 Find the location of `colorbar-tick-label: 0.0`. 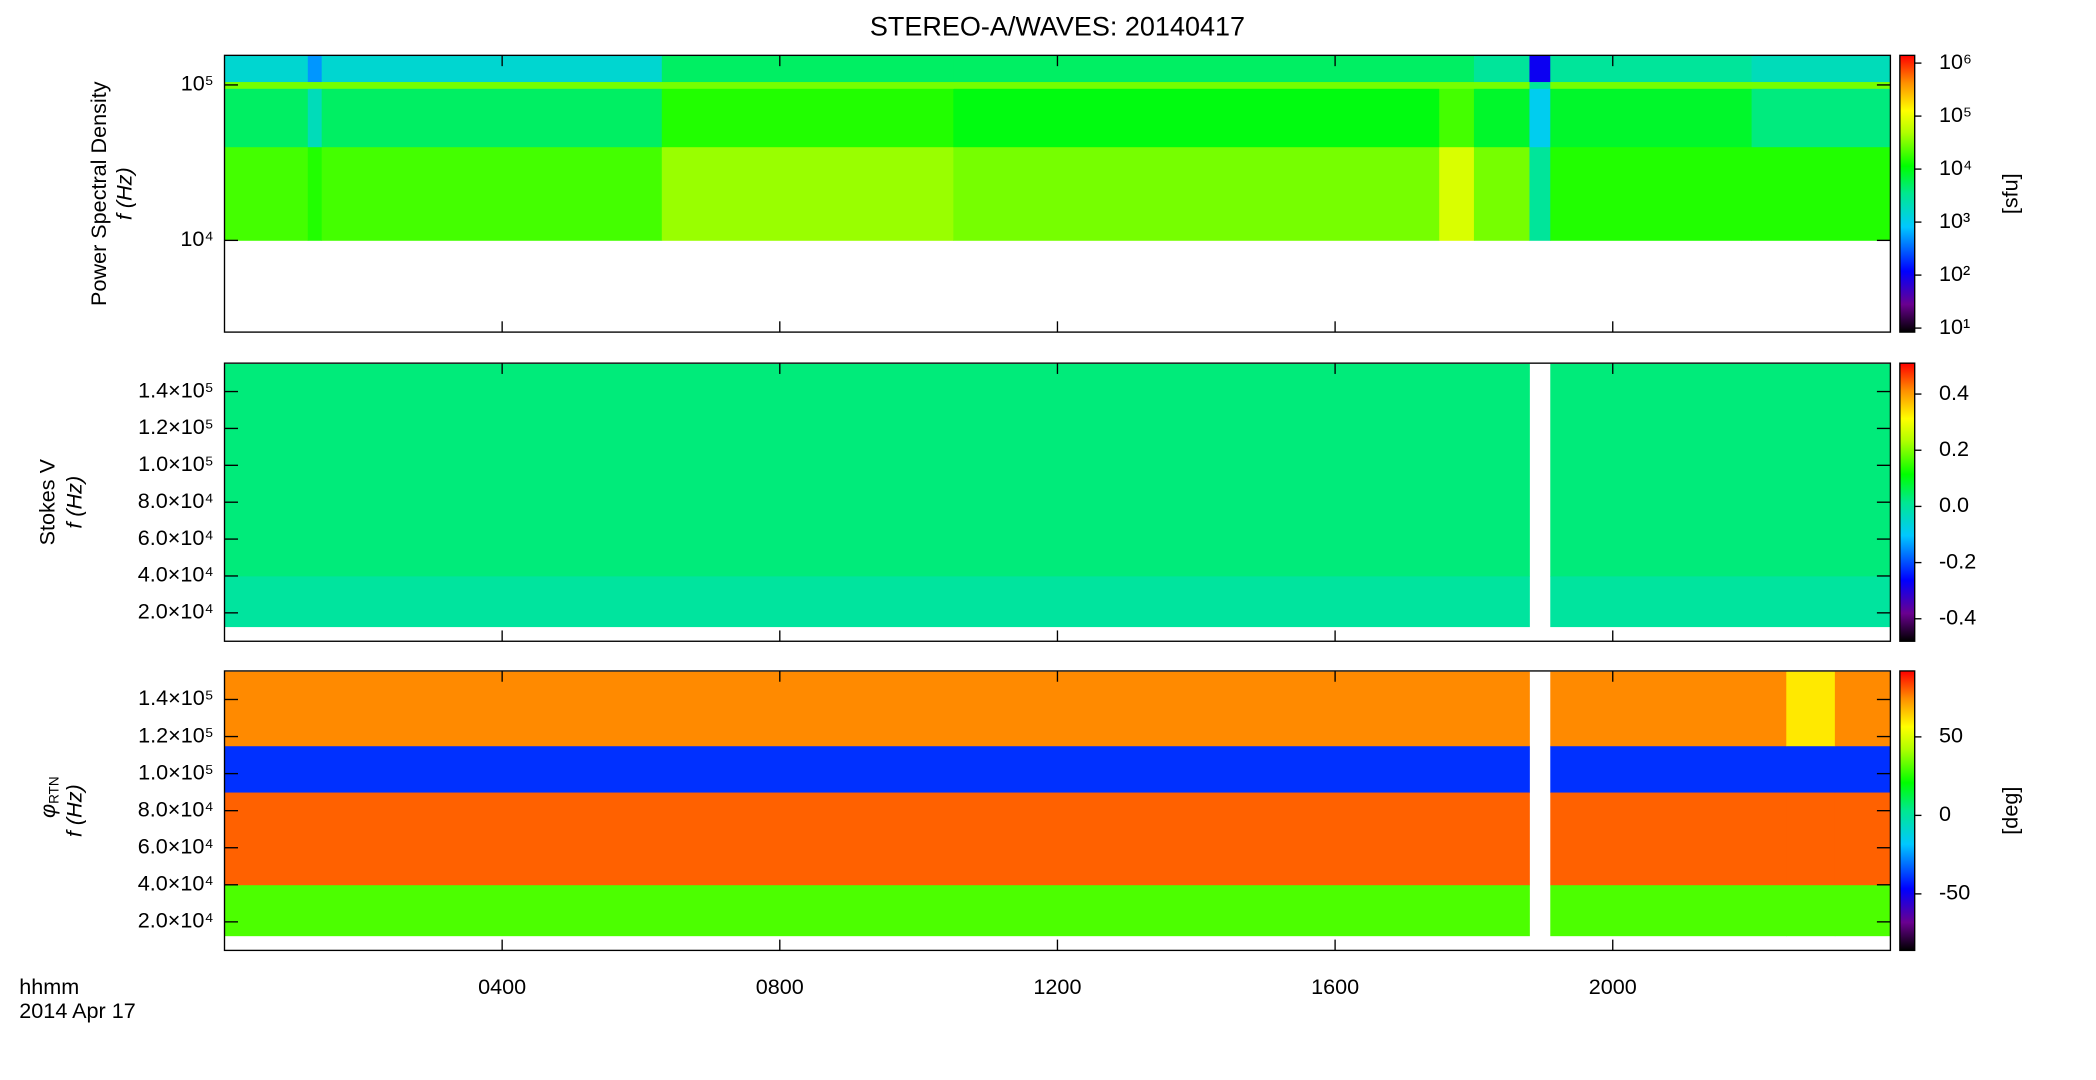

colorbar-tick-label: 0.0 is located at coordinates (1954, 504).